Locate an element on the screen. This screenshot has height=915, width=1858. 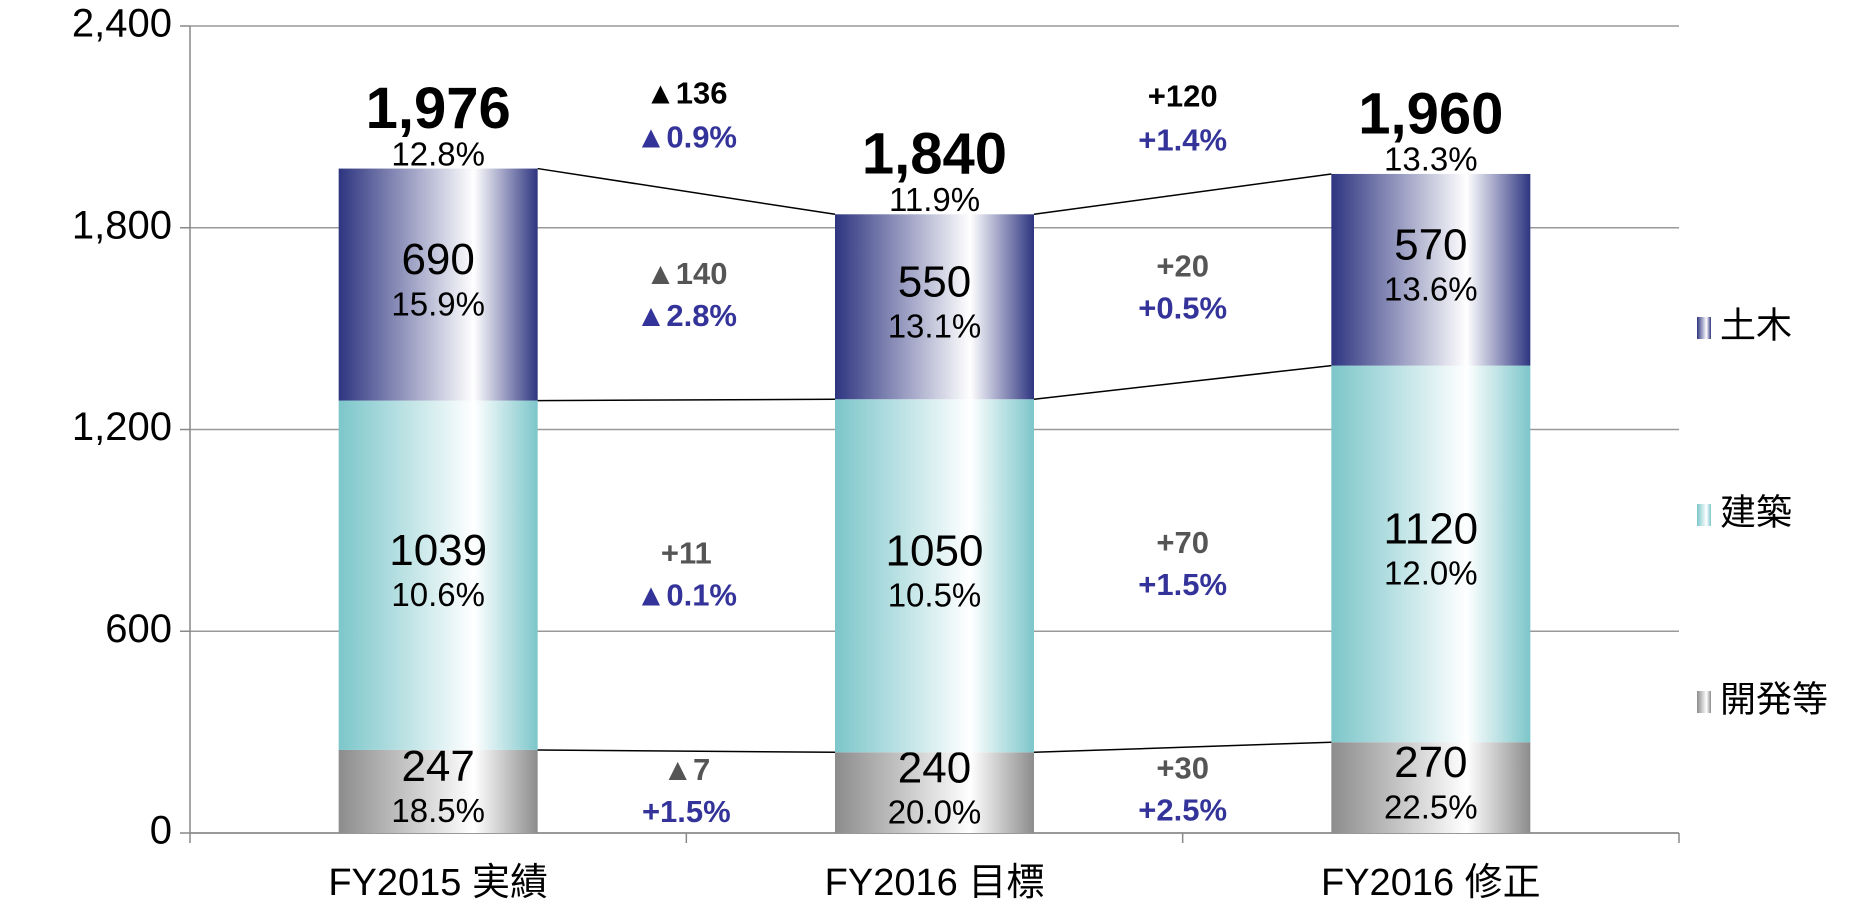
segment-rate: 10.6% is located at coordinates (438, 594).